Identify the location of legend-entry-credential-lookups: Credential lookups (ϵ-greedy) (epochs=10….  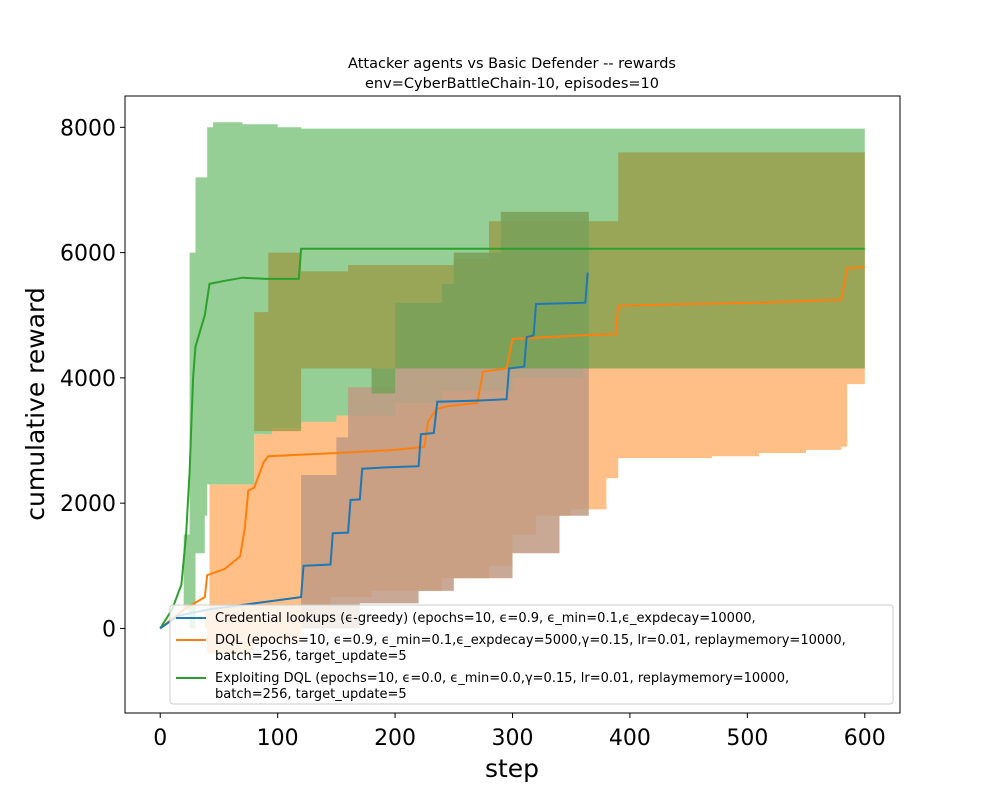
(466, 618).